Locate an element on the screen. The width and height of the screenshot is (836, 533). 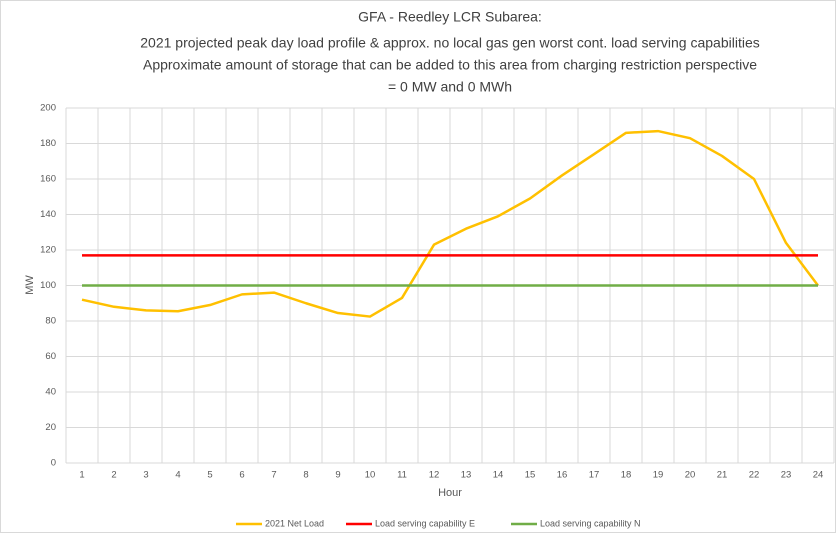
x-tick-label: 11 is located at coordinates (402, 475).